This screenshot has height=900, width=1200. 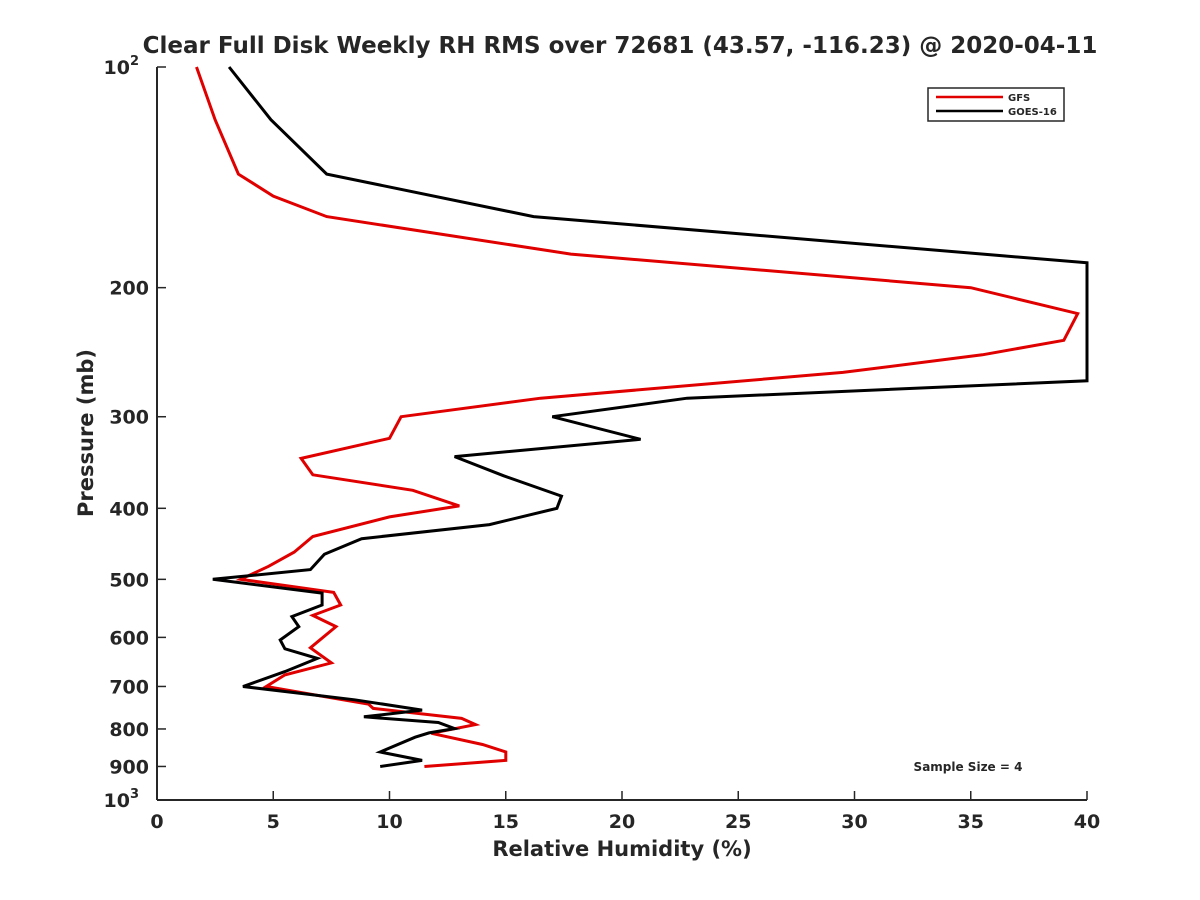 What do you see at coordinates (129, 638) in the screenshot?
I see `y-tick-label: 600` at bounding box center [129, 638].